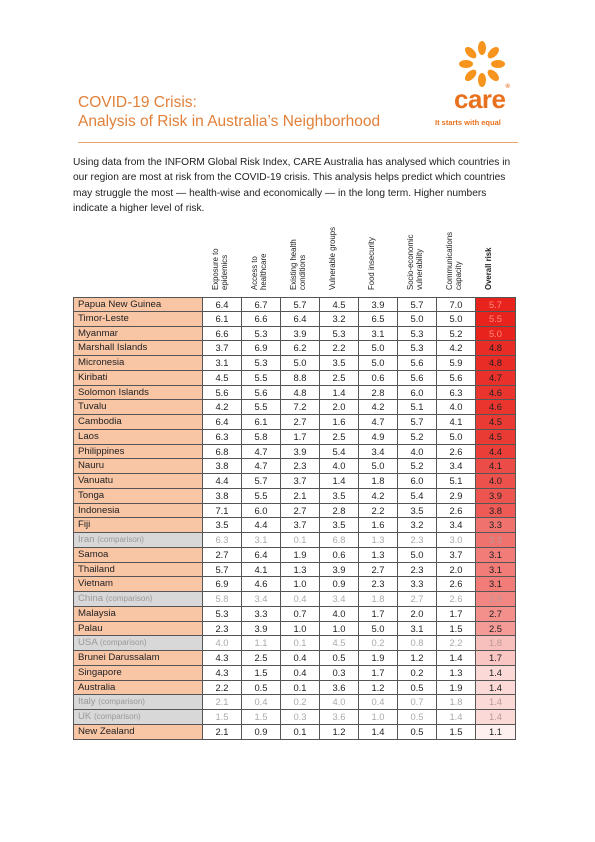 Image resolution: width=595 pixels, height=842 pixels. I want to click on table-cell: 0.9, so click(261, 731).